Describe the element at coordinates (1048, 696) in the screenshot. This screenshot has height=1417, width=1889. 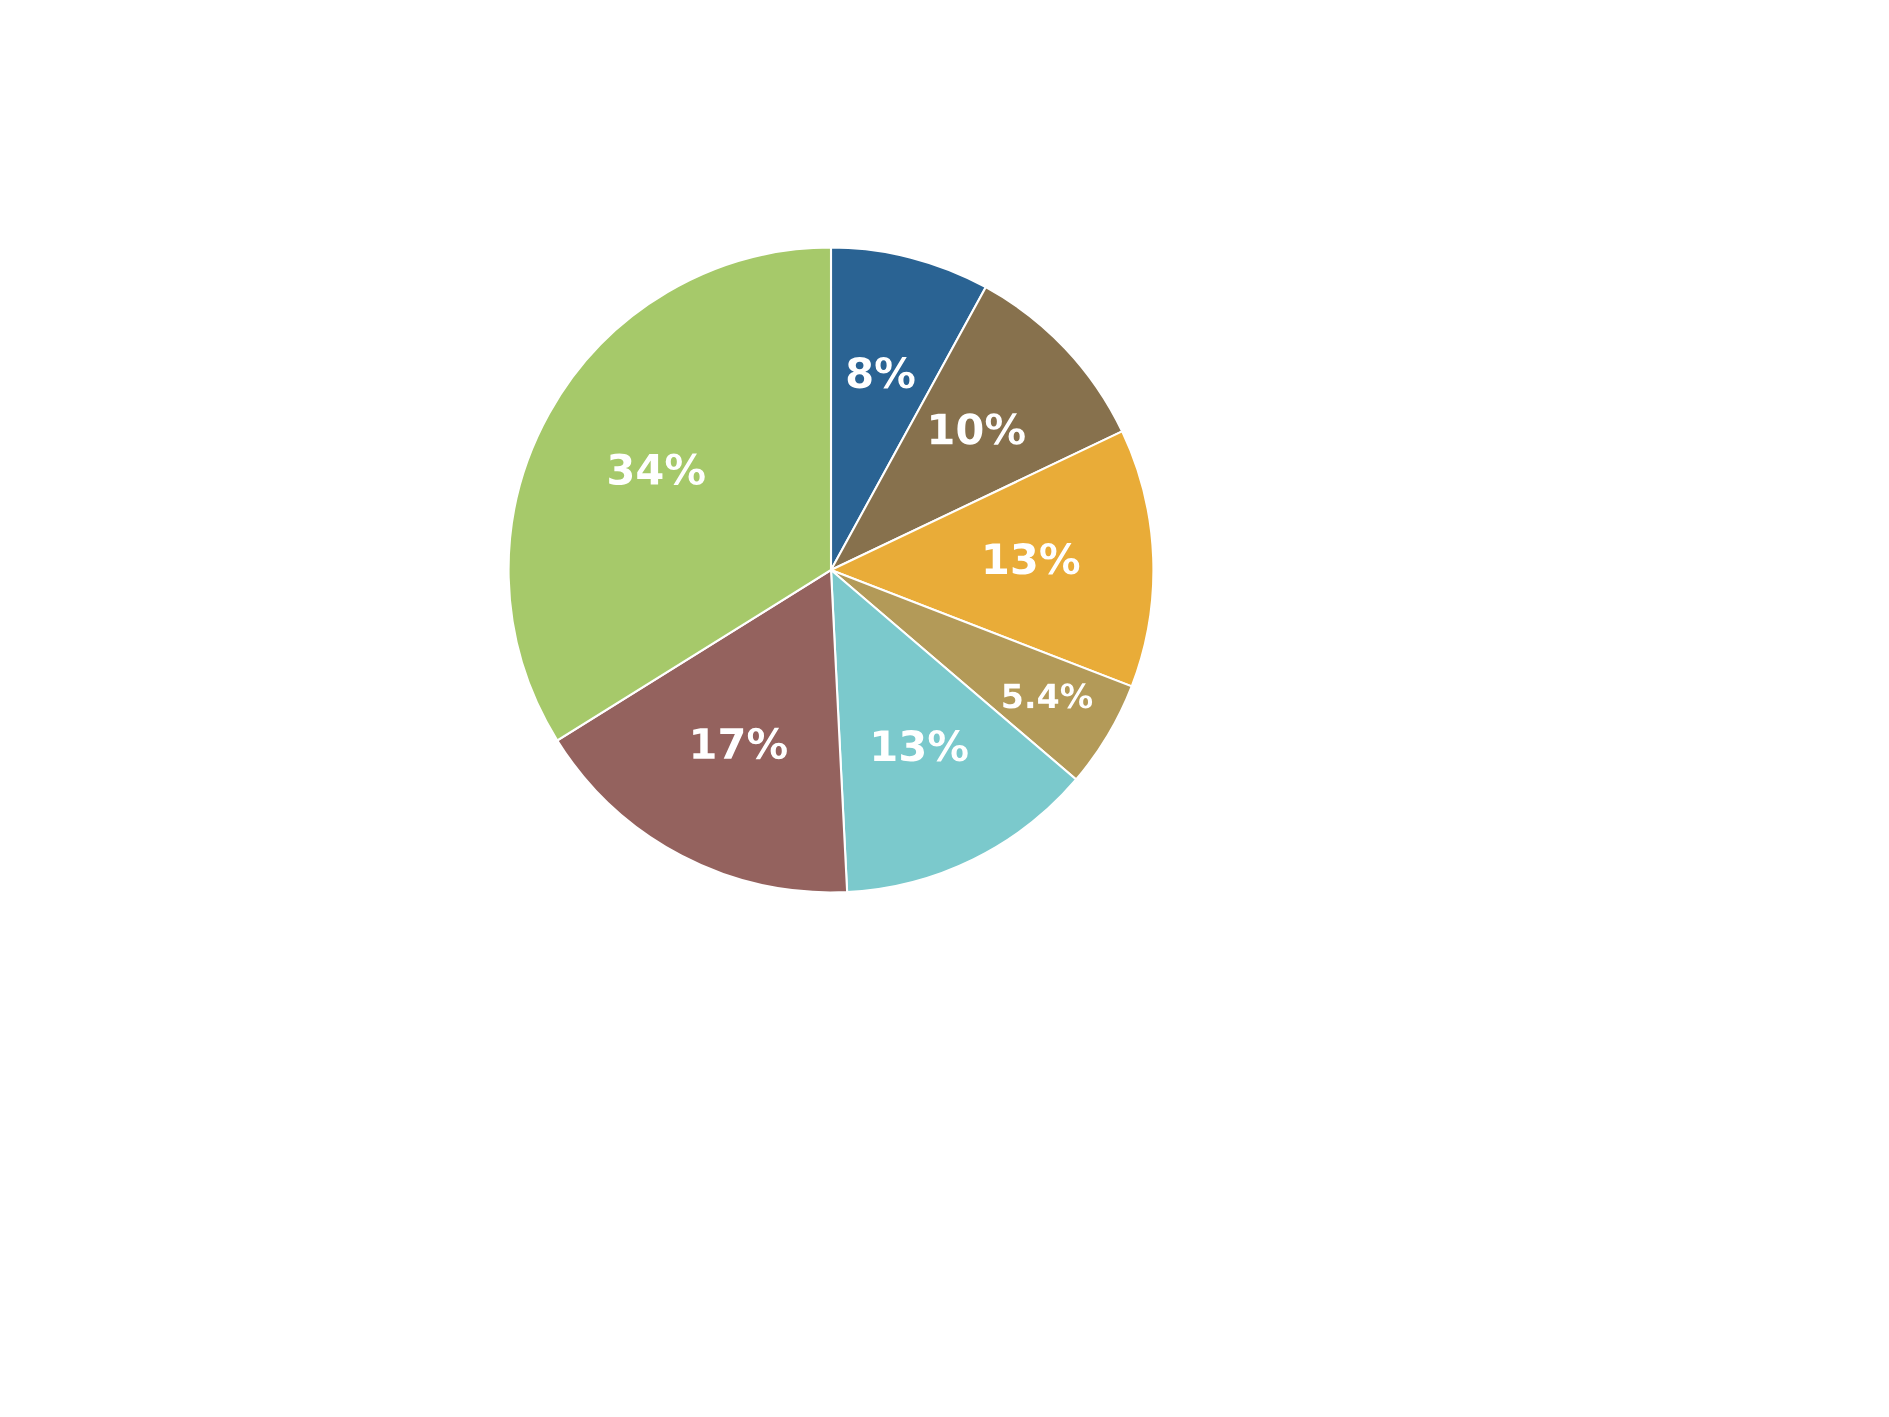
I see `data-label: 5.4%` at that location.